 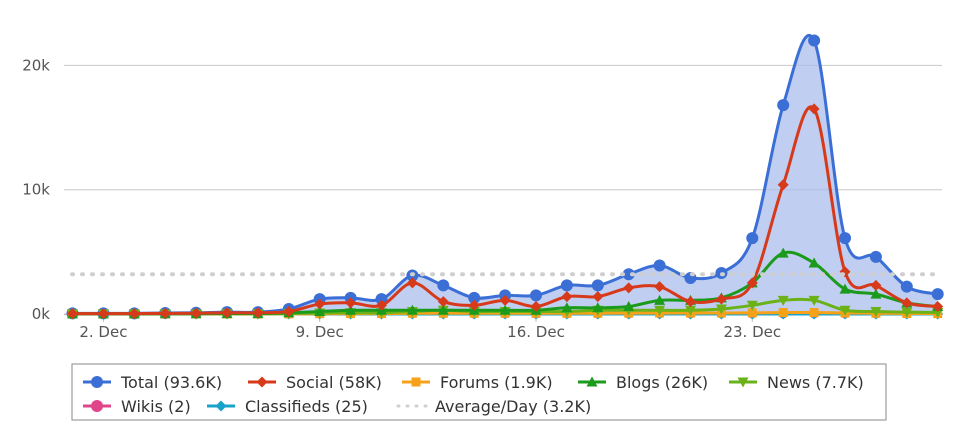 I want to click on legend-symbol-wikis, so click(x=97, y=406).